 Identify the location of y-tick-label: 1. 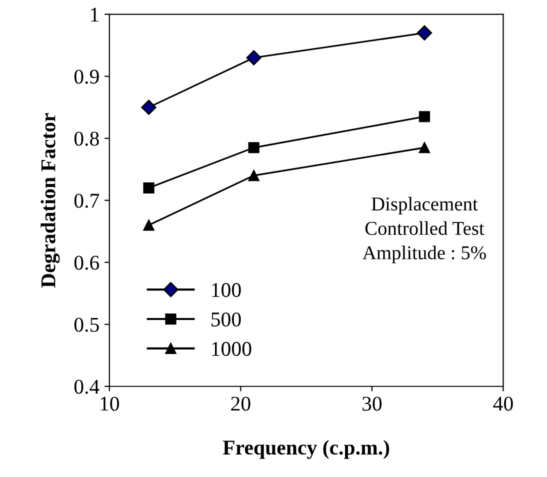
(94, 15).